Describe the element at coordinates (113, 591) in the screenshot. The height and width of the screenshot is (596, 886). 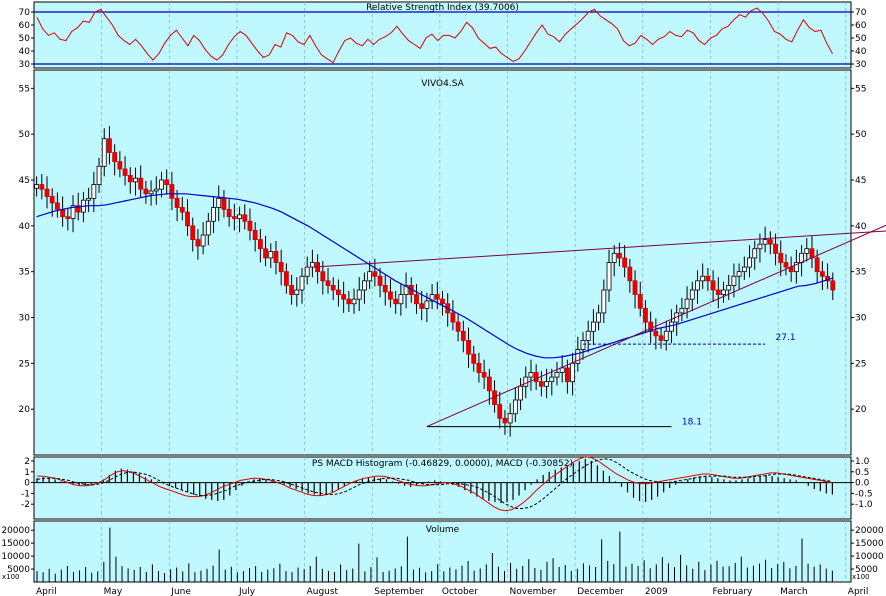
I see `x-tick-label: May` at that location.